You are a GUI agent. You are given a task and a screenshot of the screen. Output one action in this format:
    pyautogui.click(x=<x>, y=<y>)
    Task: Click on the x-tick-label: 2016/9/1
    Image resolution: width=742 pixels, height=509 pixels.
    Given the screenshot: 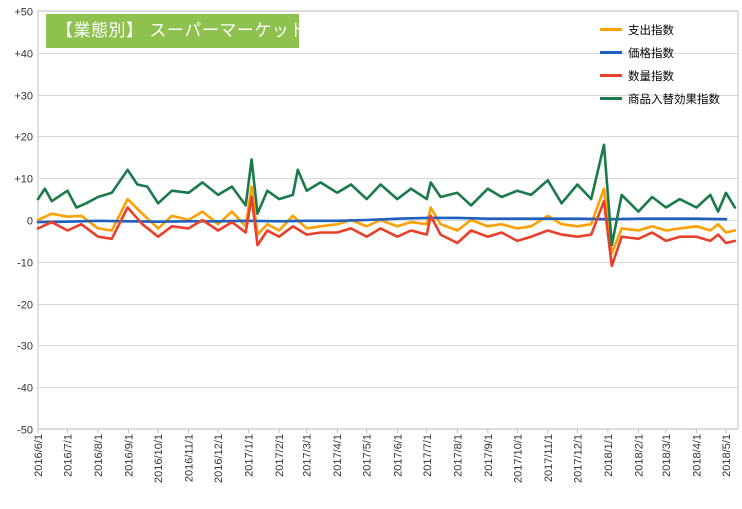 What is the action you would take?
    pyautogui.click(x=130, y=455)
    